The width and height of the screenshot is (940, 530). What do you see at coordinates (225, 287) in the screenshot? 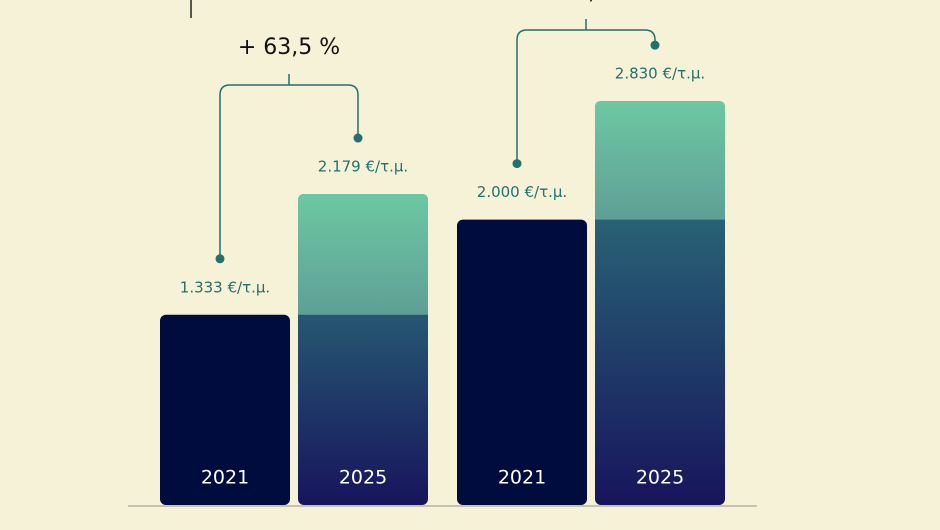
I see `value-label: 1.333 €/τ.μ.` at bounding box center [225, 287].